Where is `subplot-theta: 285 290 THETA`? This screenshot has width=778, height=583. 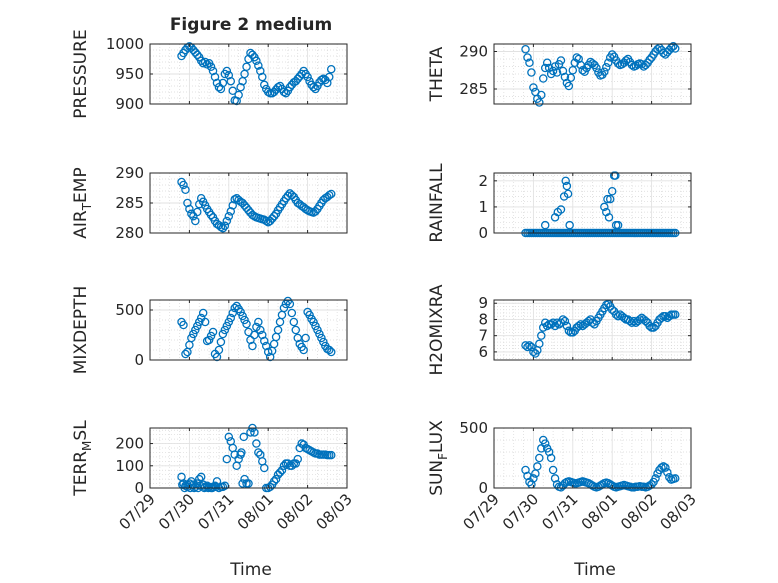
subplot-theta: 285 290 THETA is located at coordinates (559, 74).